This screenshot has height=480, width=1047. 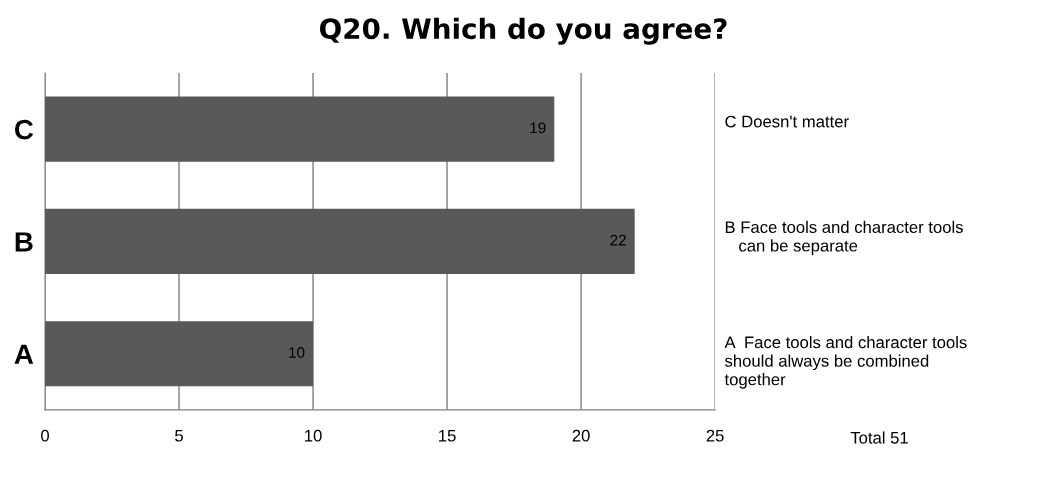 I want to click on data-label: 10, so click(x=297, y=352).